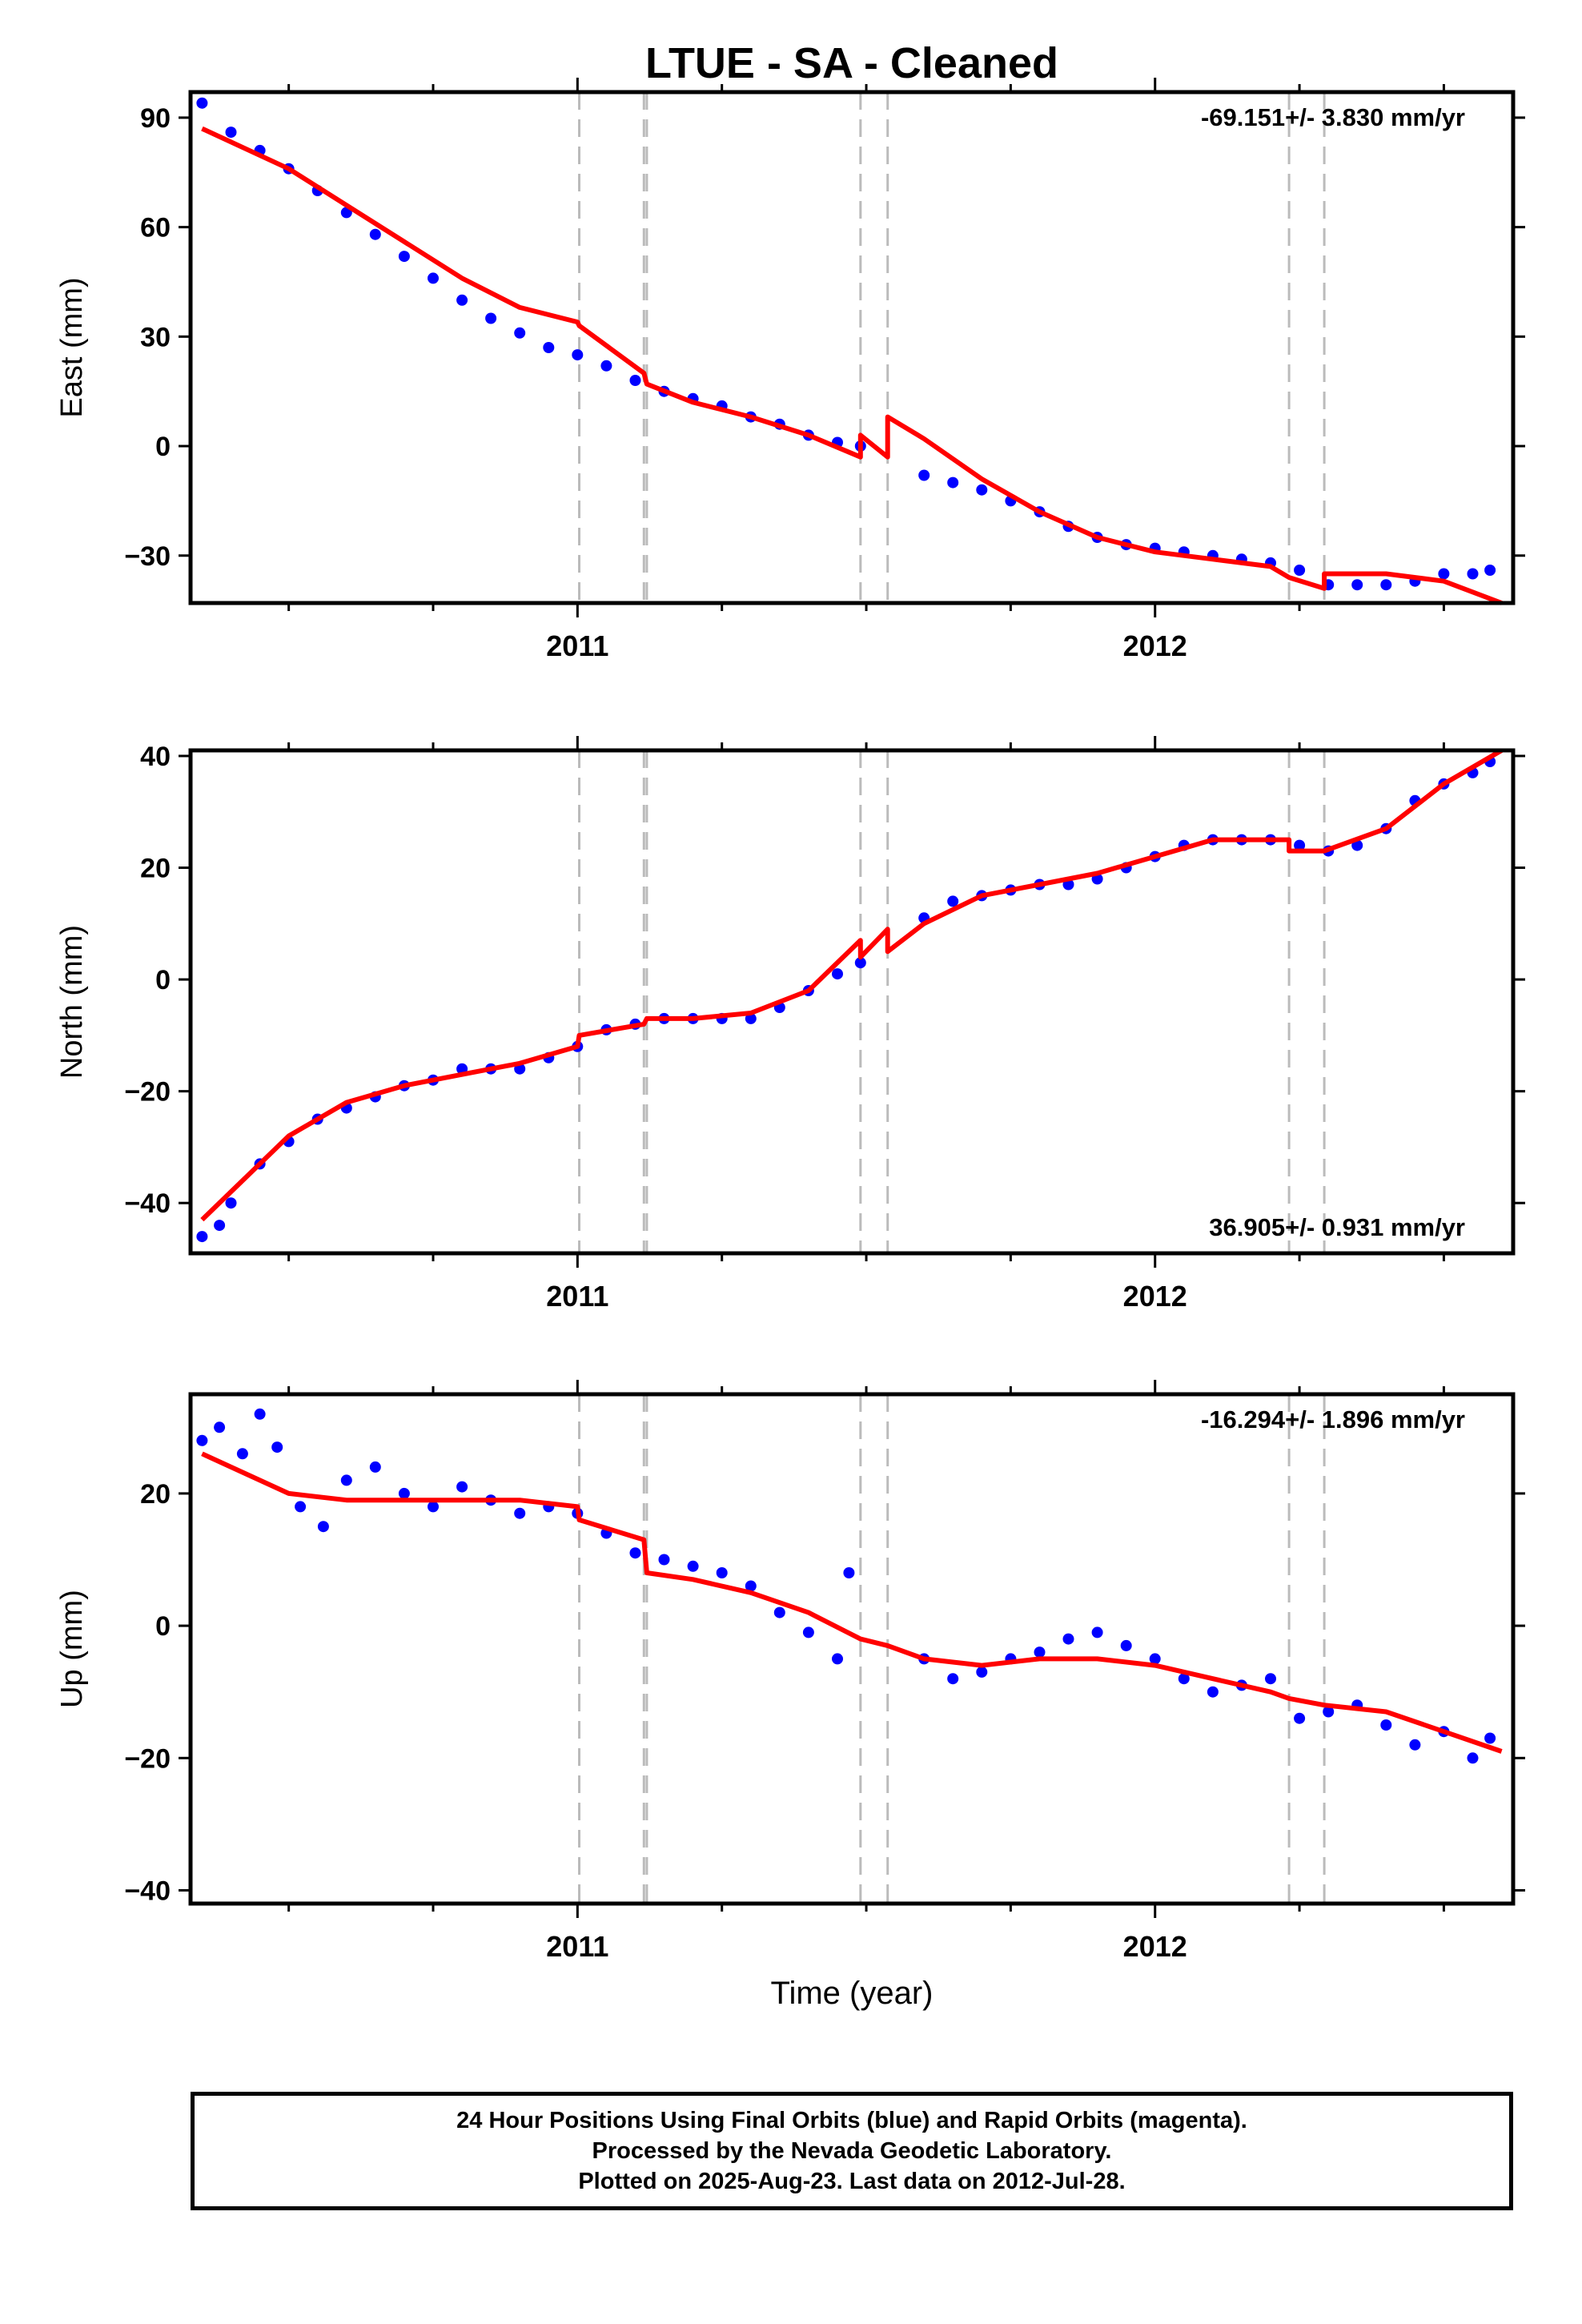 The width and height of the screenshot is (1582, 2324). What do you see at coordinates (72, 1002) in the screenshot?
I see `y-axis-label: North (mm)` at bounding box center [72, 1002].